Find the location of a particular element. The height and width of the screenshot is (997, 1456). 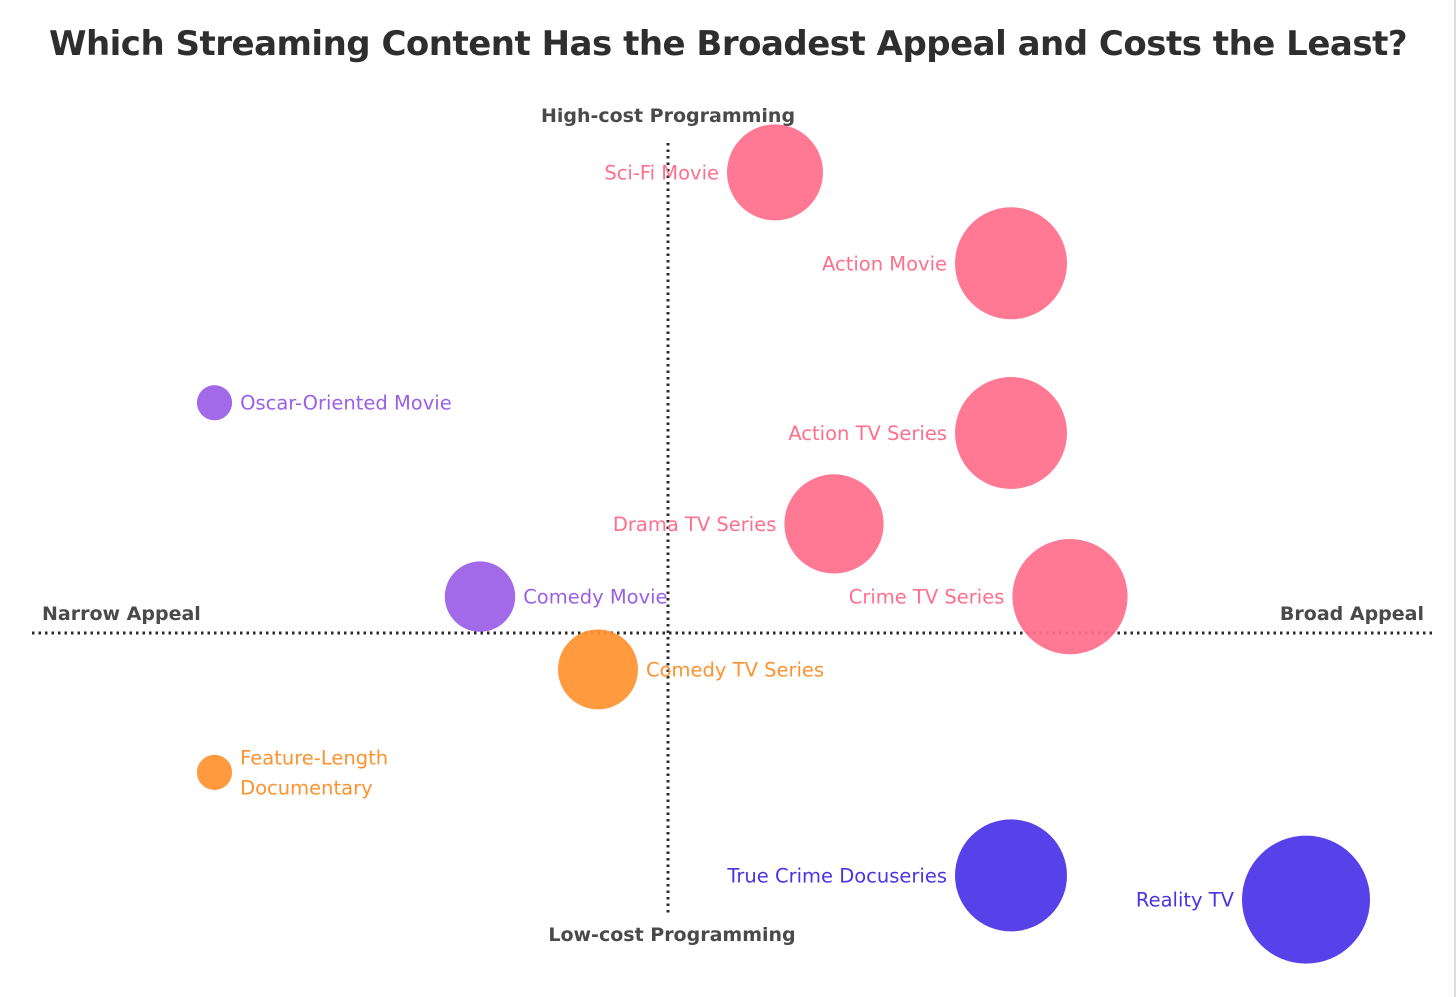

label-crime-tv-series: Crime TV Series is located at coordinates (927, 597).